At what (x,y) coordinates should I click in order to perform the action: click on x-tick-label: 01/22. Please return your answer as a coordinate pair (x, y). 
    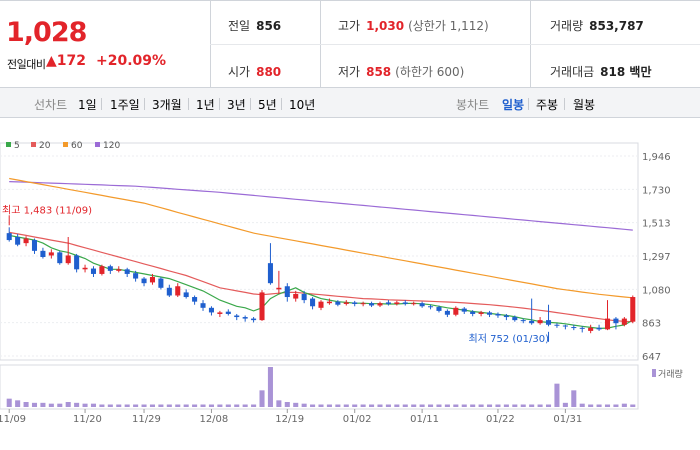
    Looking at the image, I should click on (500, 419).